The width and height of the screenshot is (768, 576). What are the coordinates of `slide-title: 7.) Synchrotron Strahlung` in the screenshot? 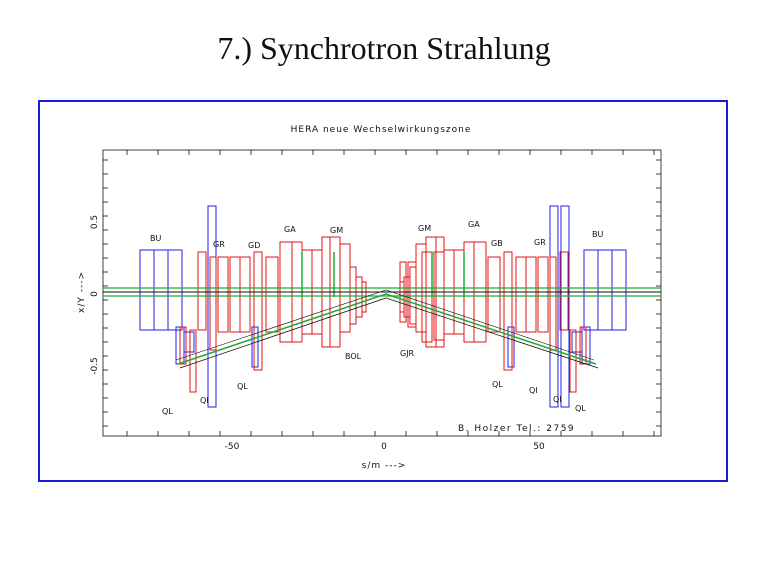 It's located at (384, 48).